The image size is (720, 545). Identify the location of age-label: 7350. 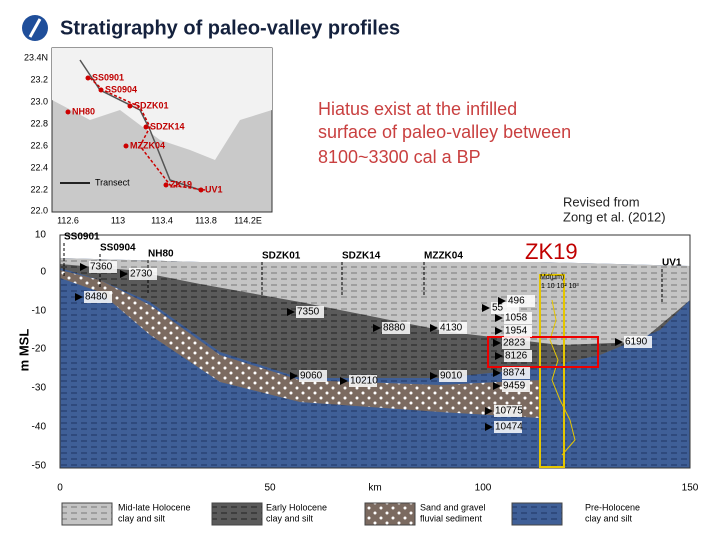
(308, 312).